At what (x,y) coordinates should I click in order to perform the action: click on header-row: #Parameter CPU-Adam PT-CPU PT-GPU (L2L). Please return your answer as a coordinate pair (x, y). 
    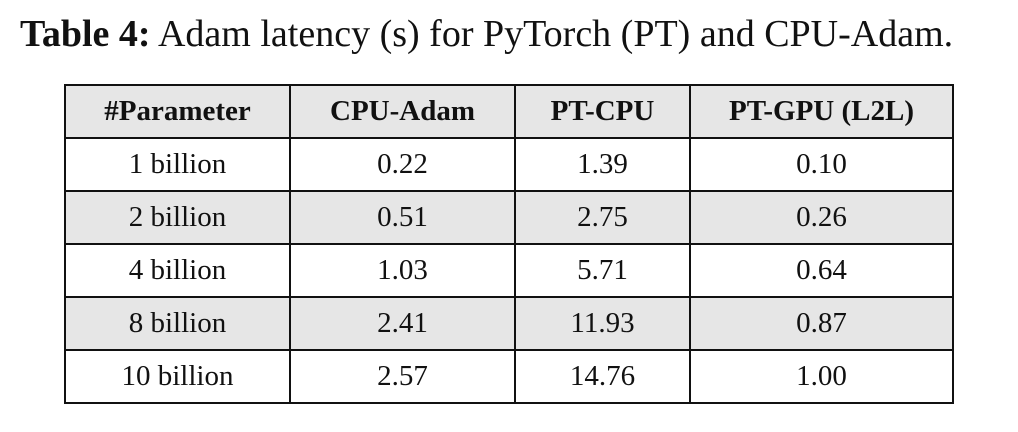
    Looking at the image, I should click on (509, 111).